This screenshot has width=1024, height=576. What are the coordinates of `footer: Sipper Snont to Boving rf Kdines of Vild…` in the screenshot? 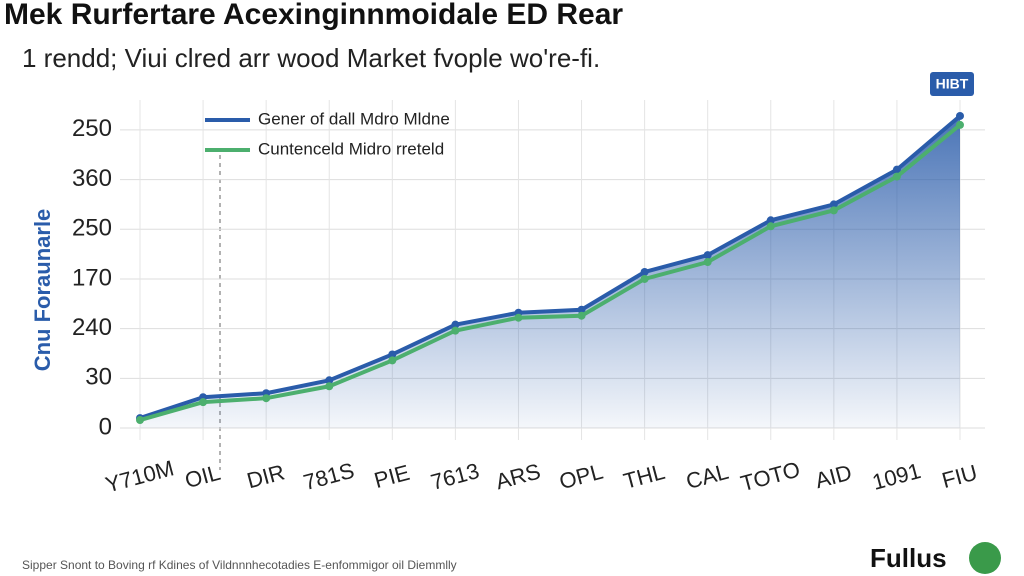 It's located at (239, 565).